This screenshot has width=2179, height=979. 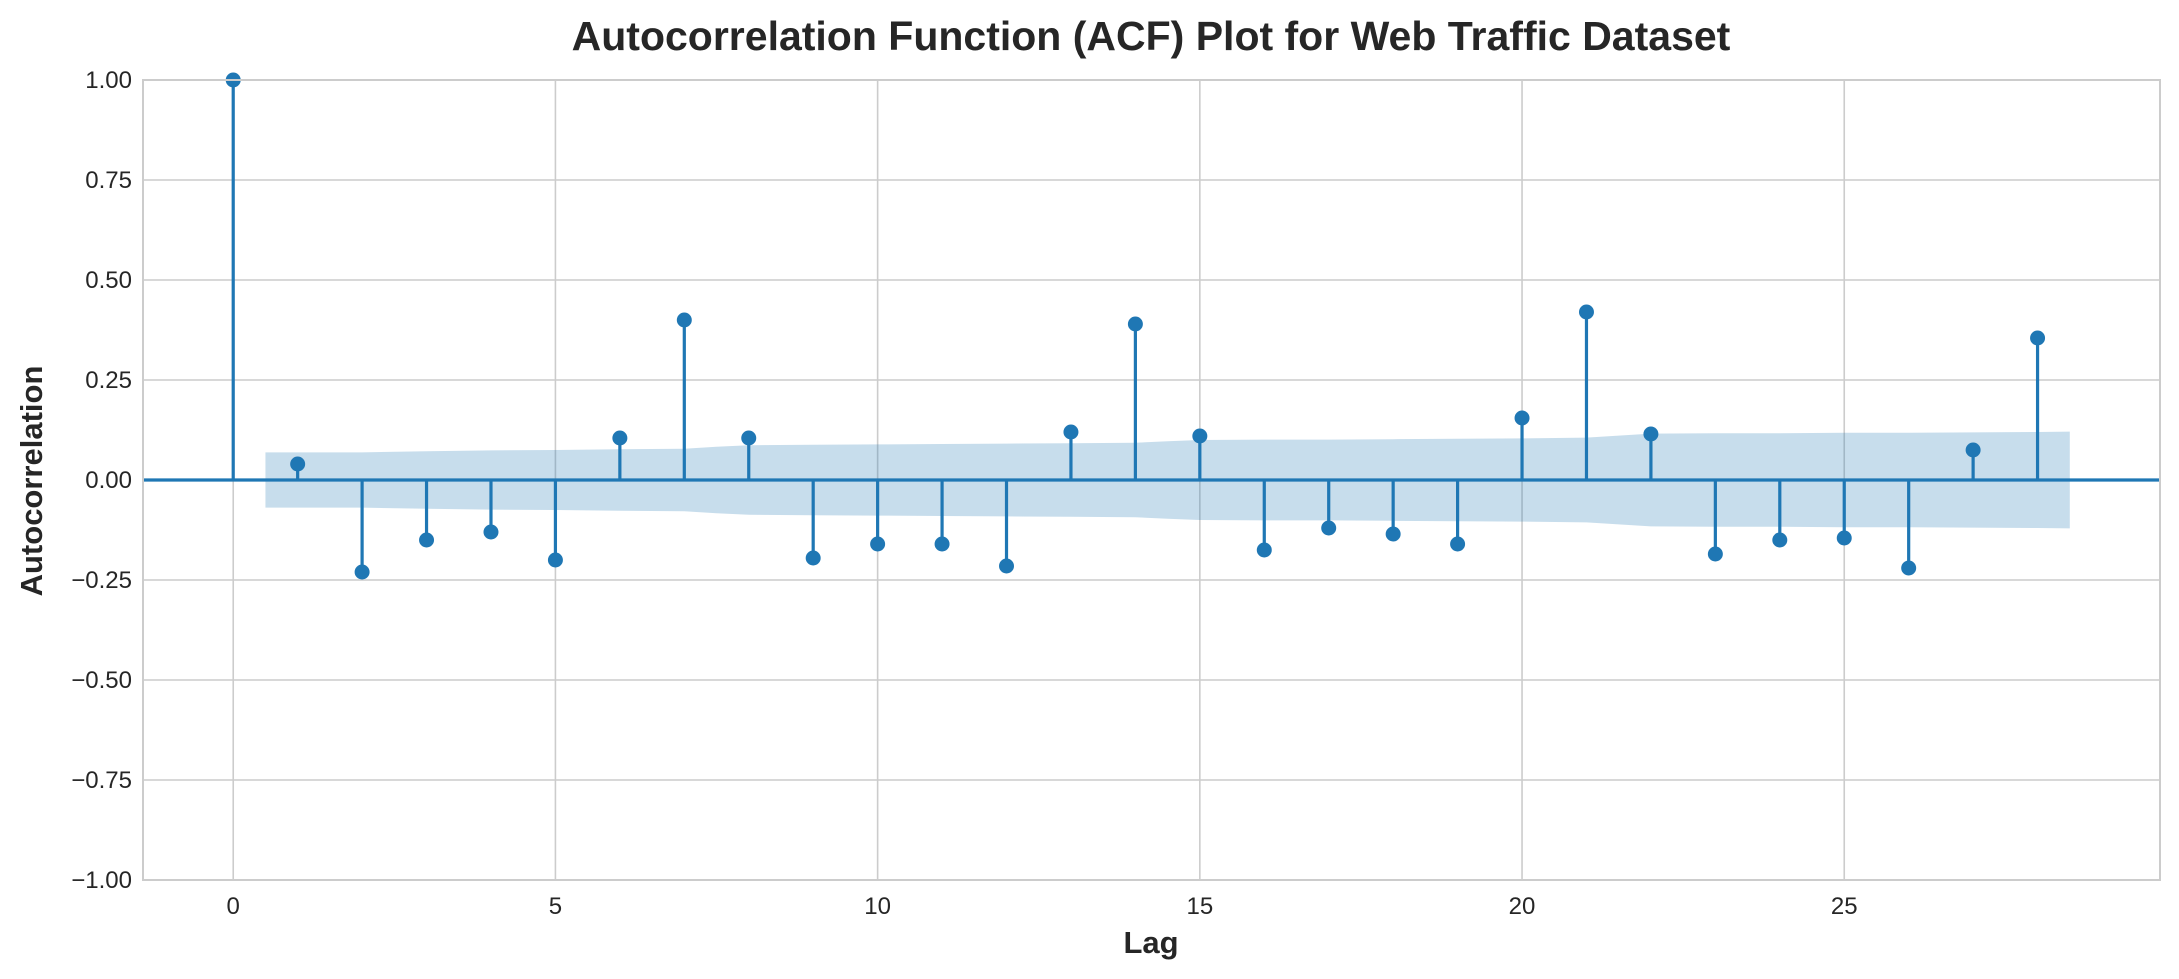 I want to click on y-tick-label: −0.50, so click(x=101, y=680).